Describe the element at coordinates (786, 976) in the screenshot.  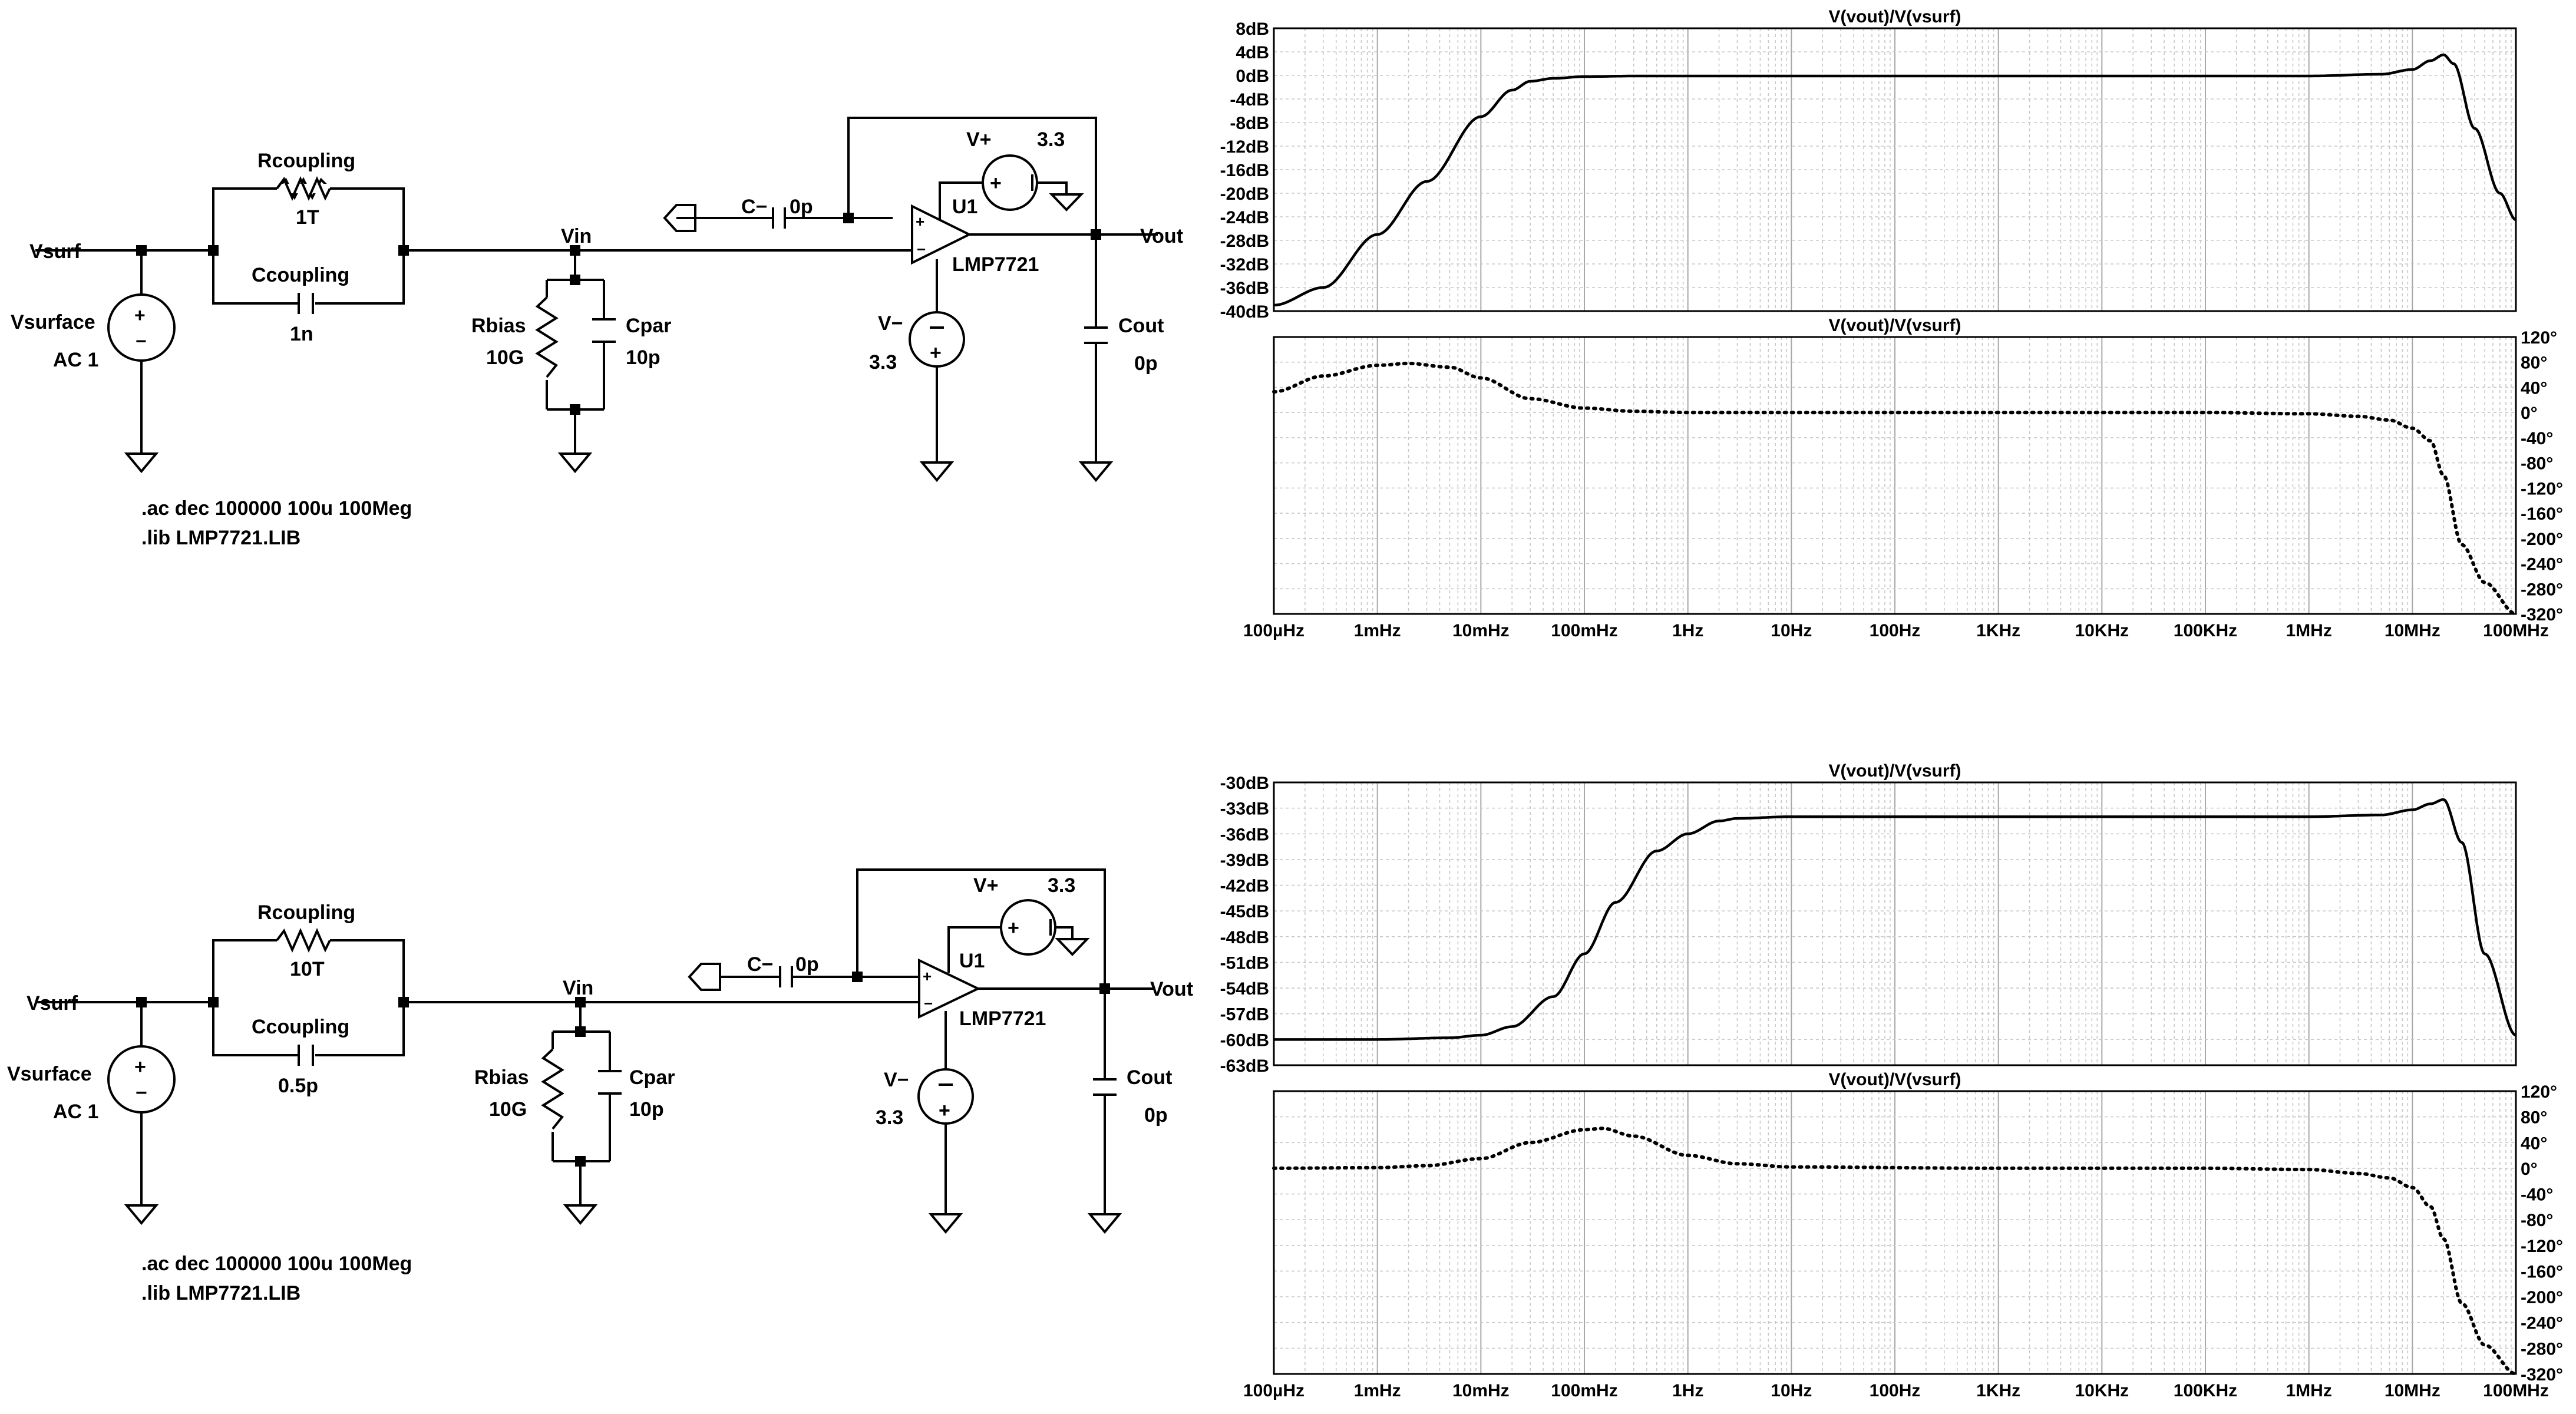
I see `c-minus-capacitor` at that location.